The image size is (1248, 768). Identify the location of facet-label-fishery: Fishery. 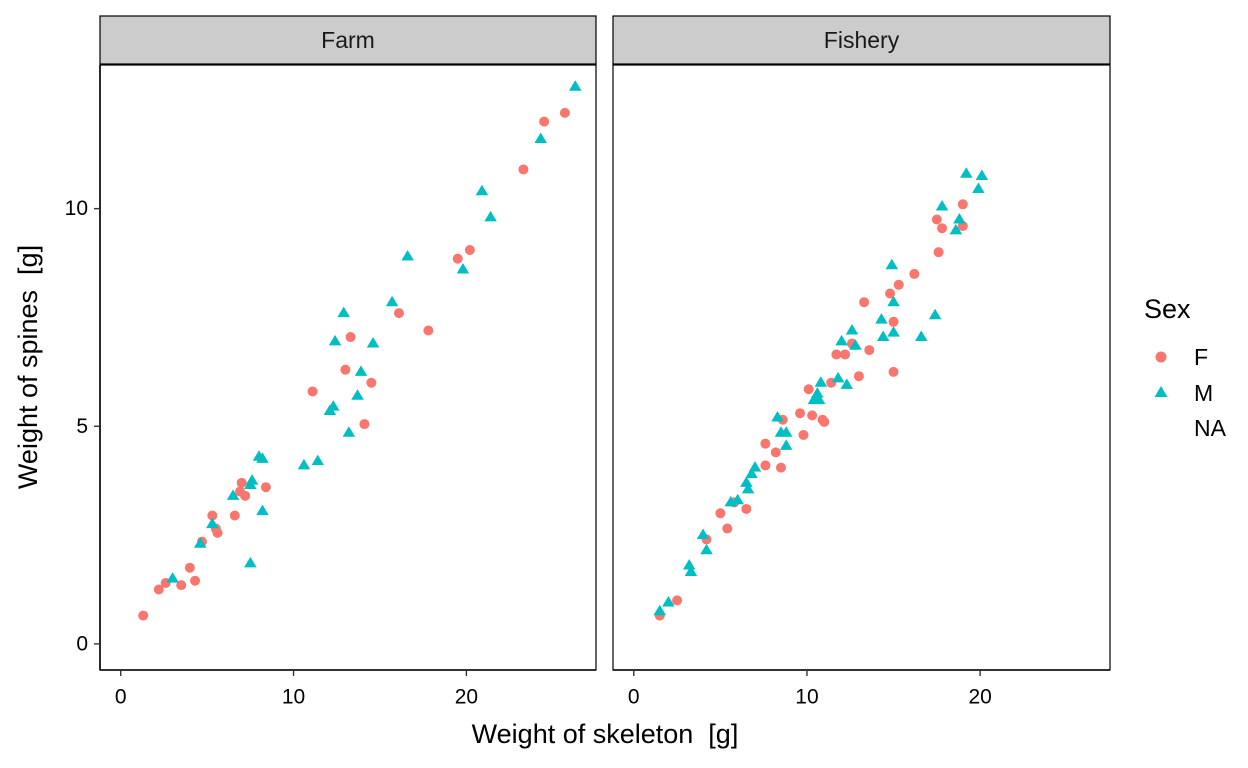
(862, 40).